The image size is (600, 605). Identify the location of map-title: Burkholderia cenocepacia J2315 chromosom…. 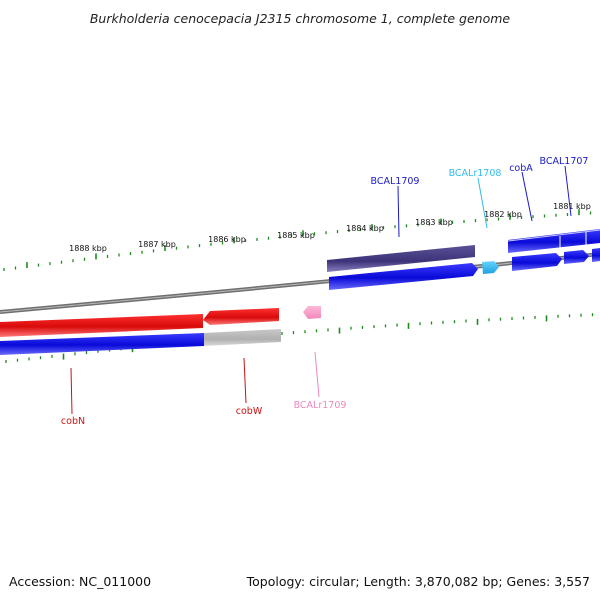
(300, 18).